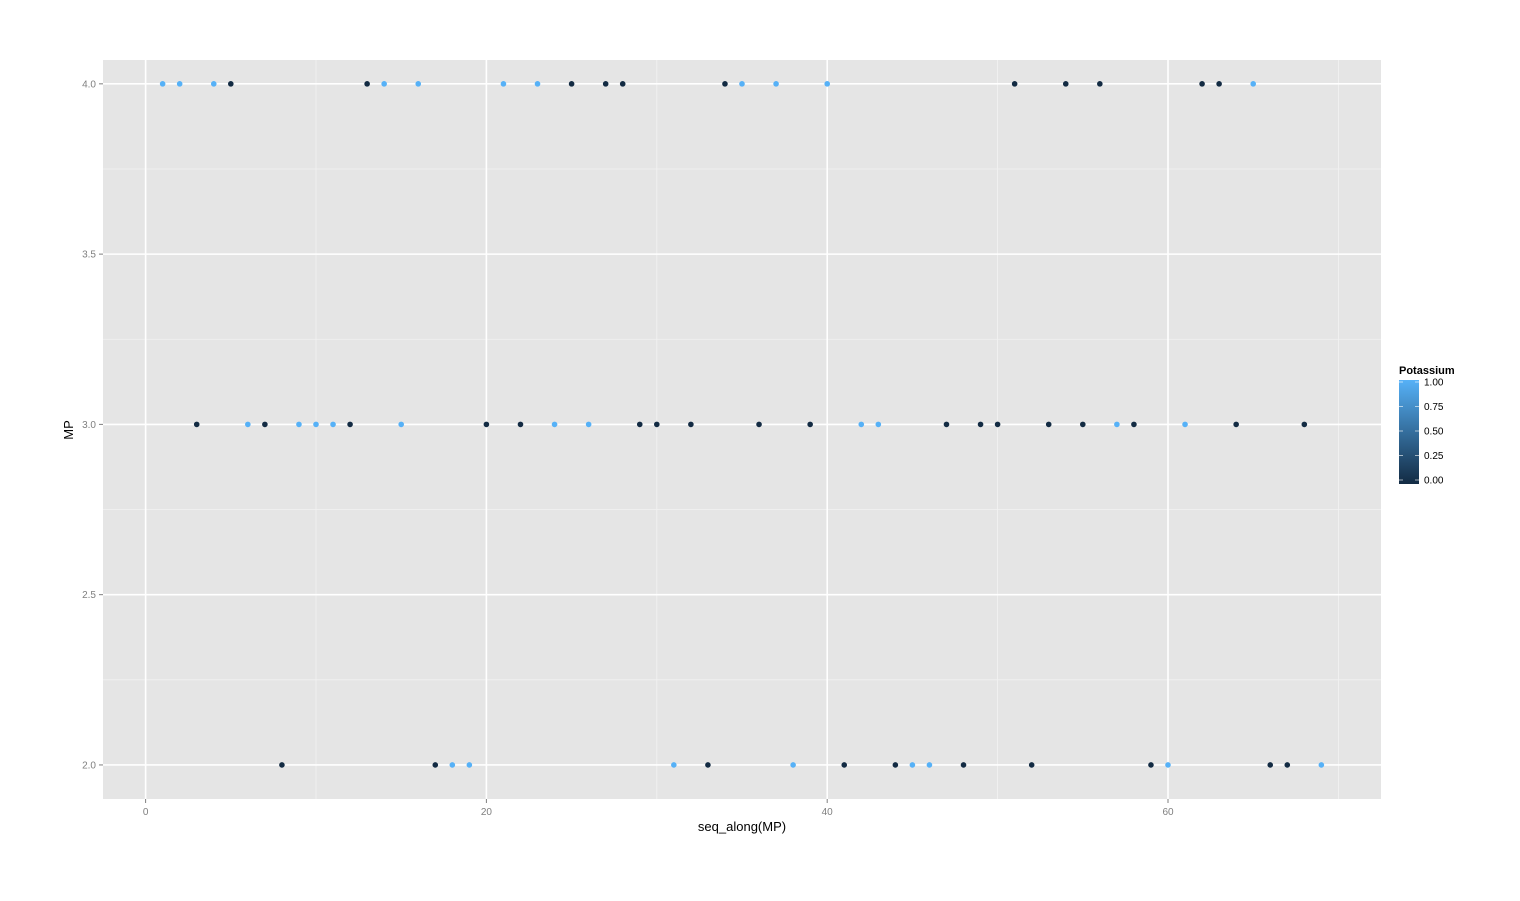  I want to click on legend-label: 0.25, so click(1434, 456).